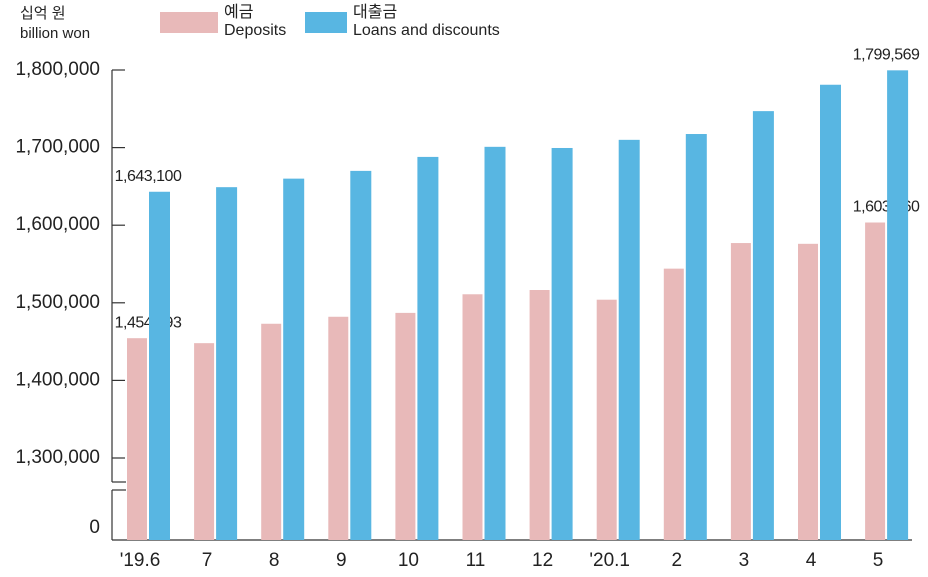 The width and height of the screenshot is (928, 577). What do you see at coordinates (57, 224) in the screenshot?
I see `y-tick-label: 1,600,000` at bounding box center [57, 224].